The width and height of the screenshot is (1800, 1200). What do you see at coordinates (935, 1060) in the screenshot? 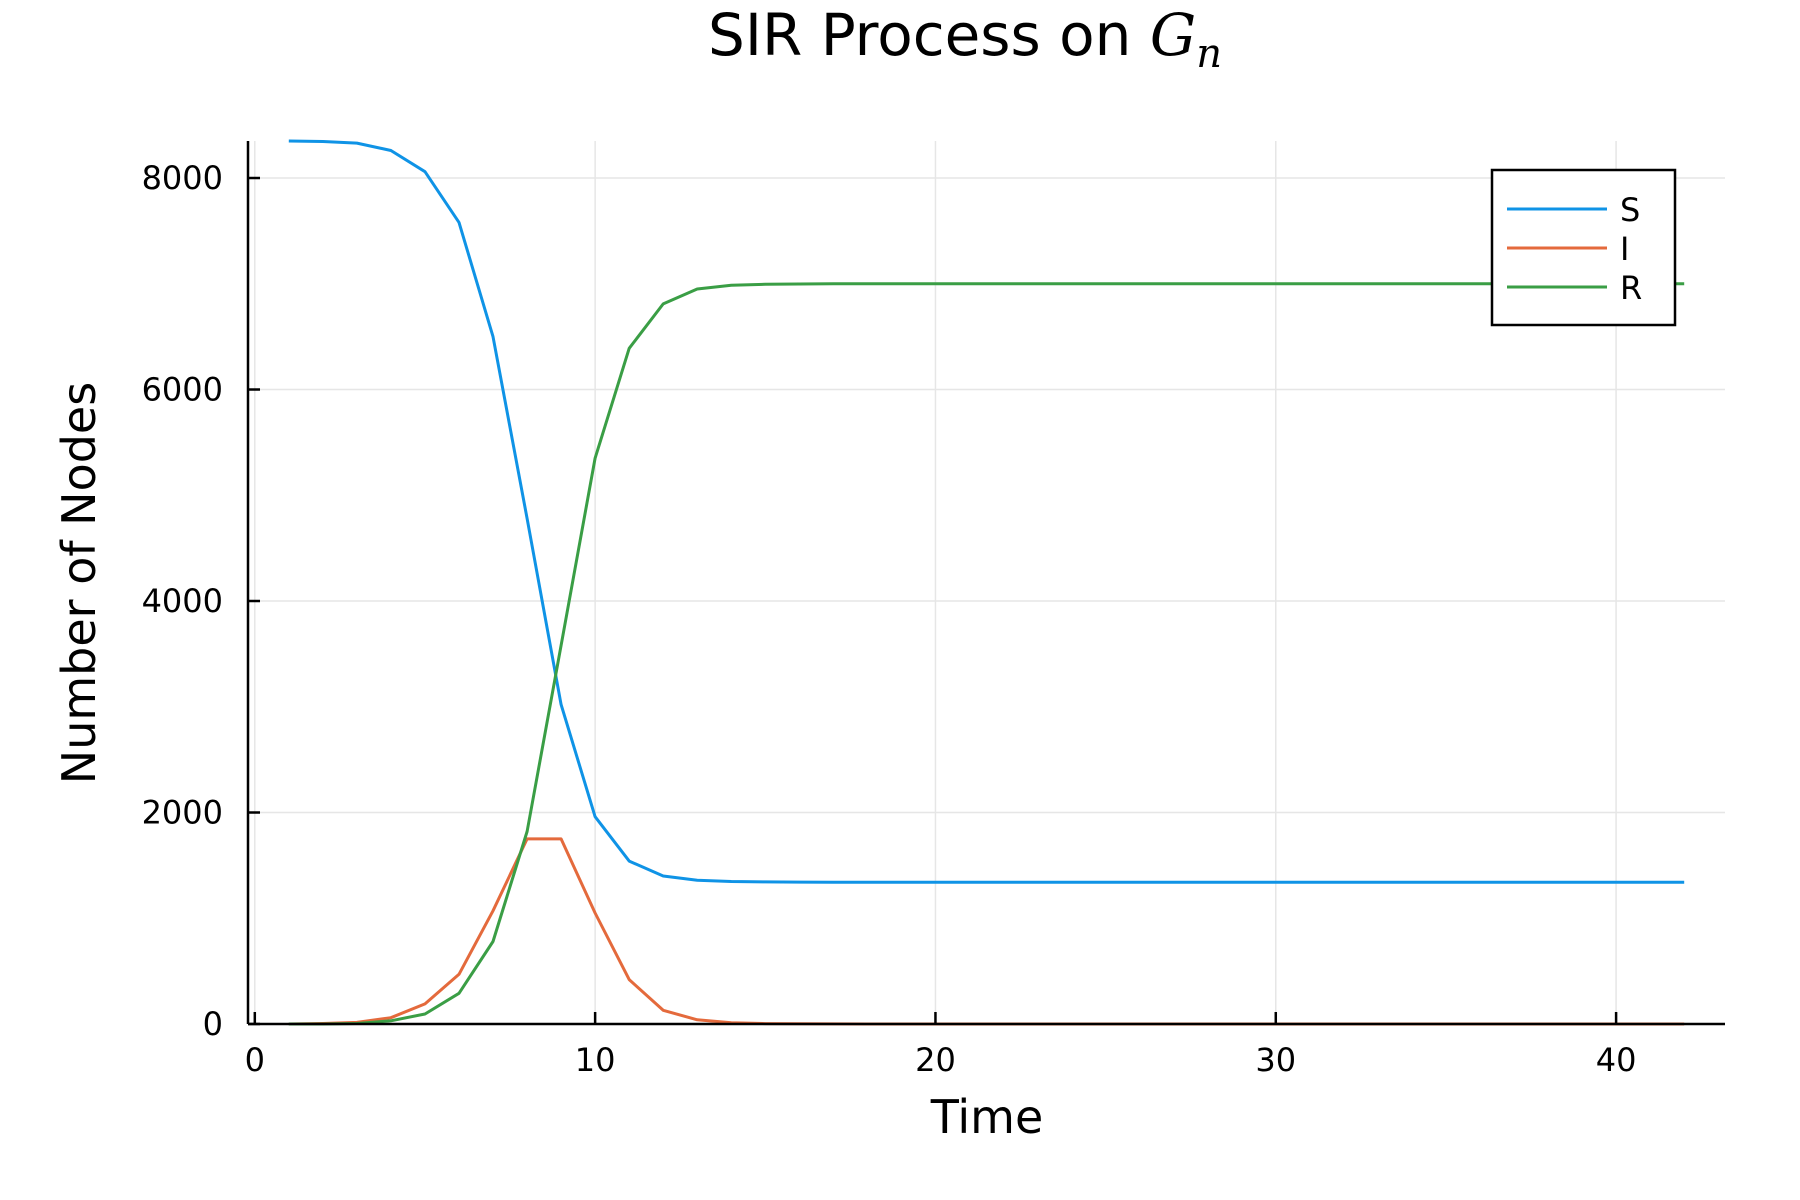
I see `x-tick-label: 20` at bounding box center [935, 1060].